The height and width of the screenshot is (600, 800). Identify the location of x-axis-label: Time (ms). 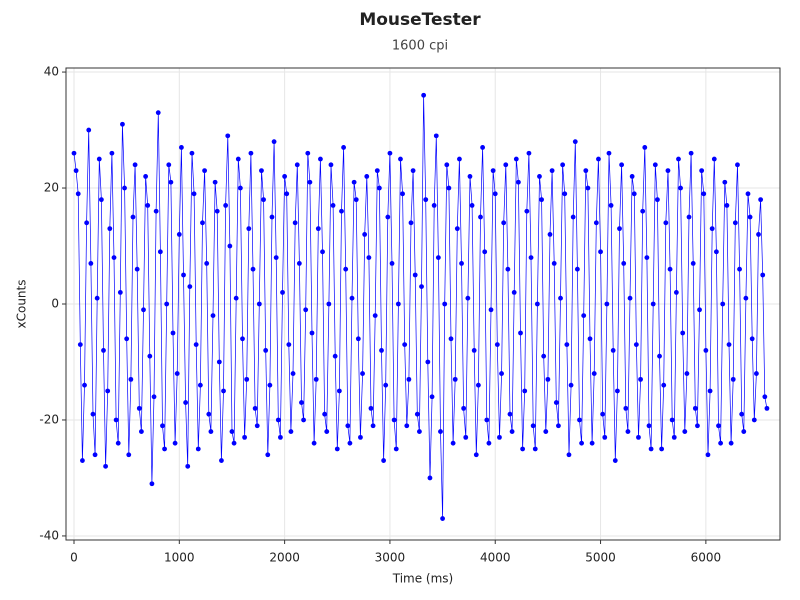
(423, 579).